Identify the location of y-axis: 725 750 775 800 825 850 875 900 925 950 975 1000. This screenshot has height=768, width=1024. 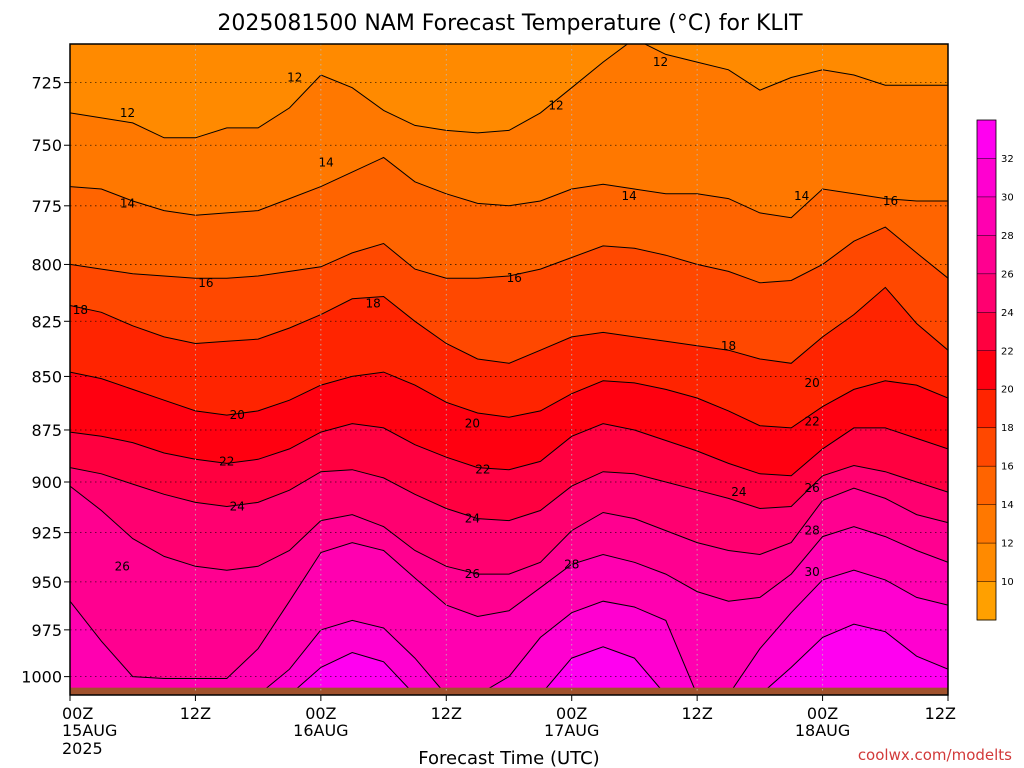
(45, 380).